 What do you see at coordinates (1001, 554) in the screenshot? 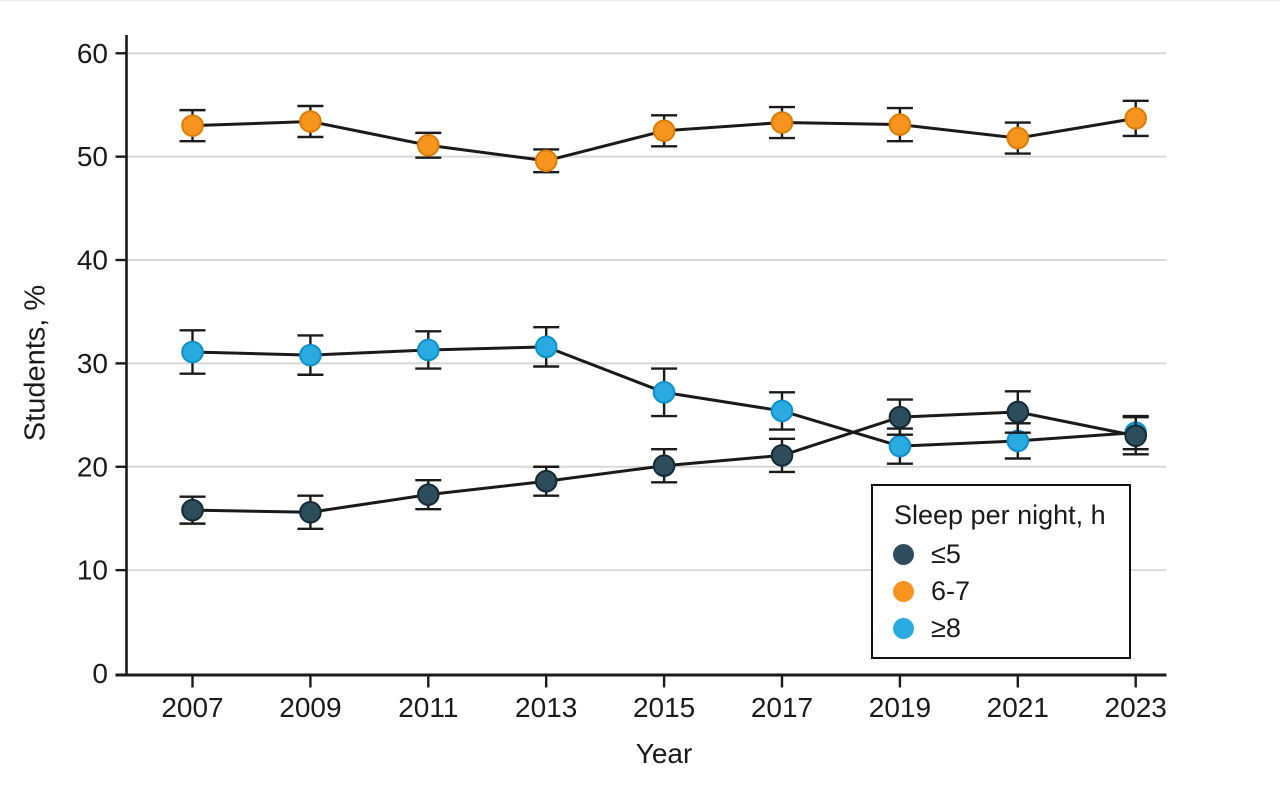
I see `legend-item: ≤5` at bounding box center [1001, 554].